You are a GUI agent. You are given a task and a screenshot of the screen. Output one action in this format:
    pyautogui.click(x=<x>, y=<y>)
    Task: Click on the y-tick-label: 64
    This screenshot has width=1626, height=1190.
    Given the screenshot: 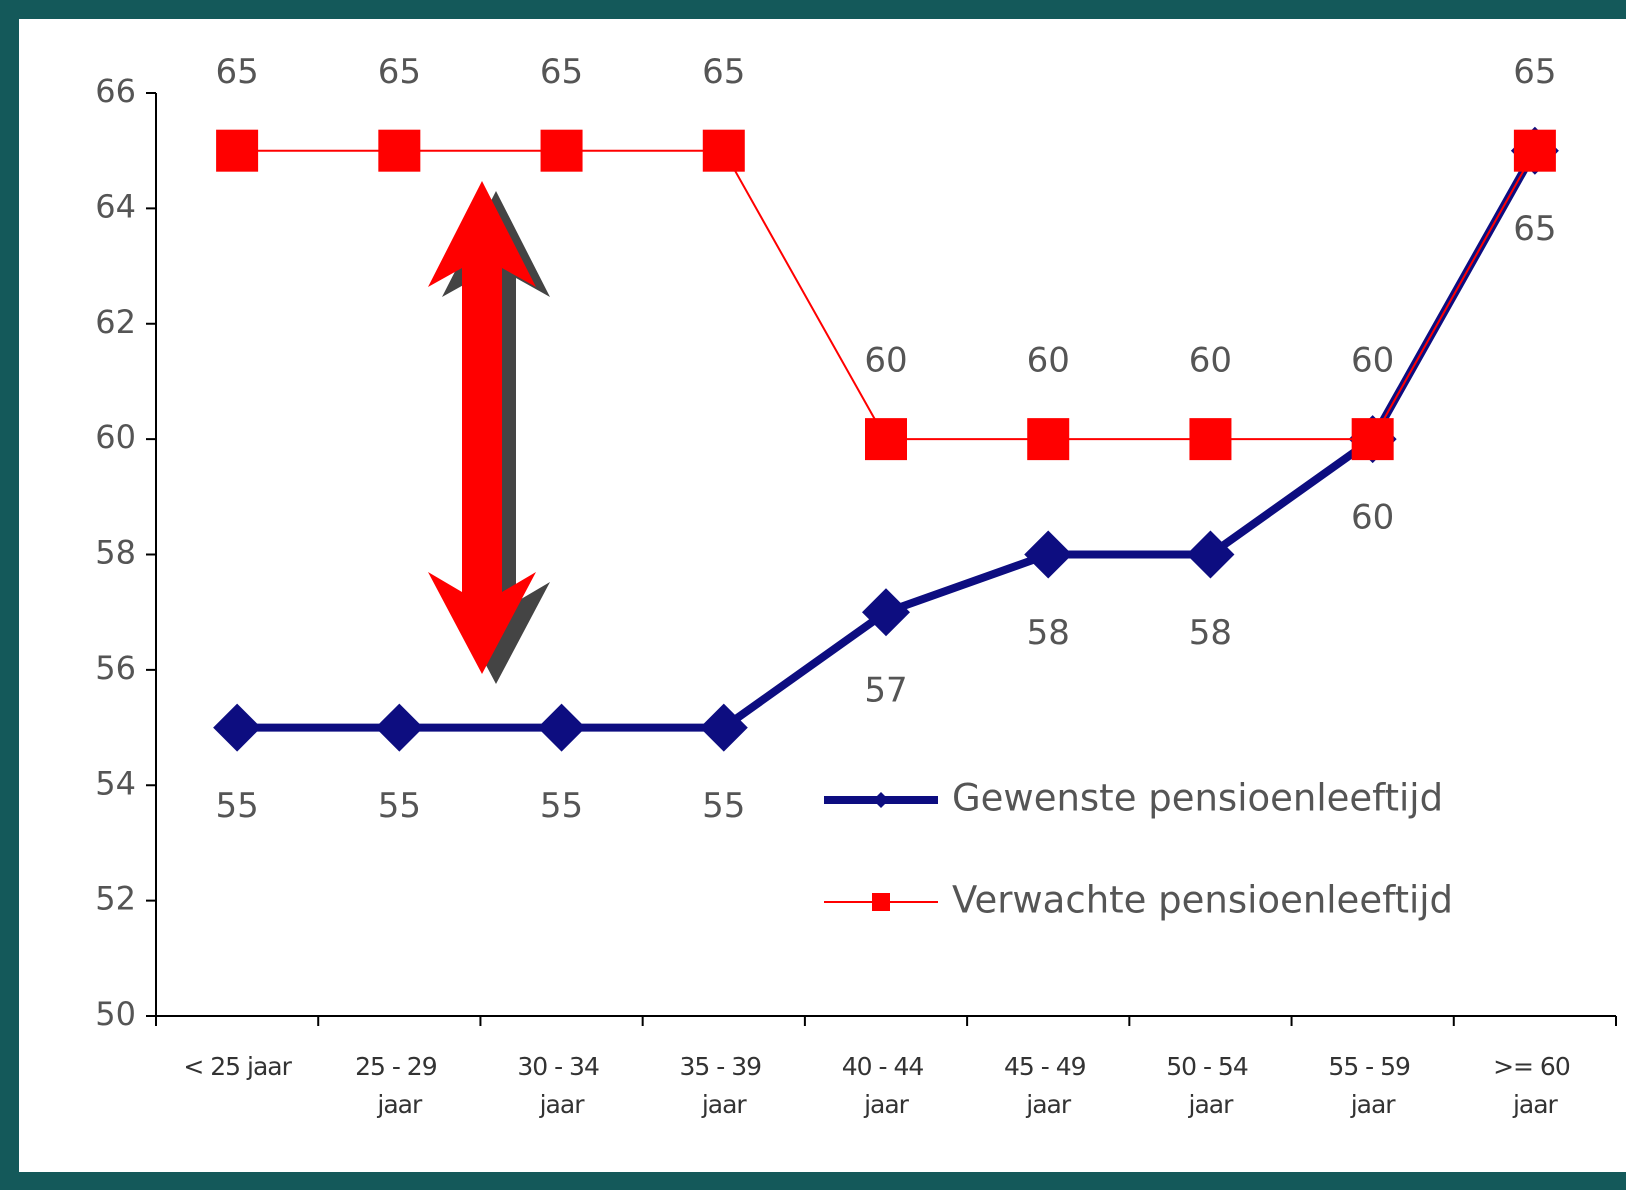 What is the action you would take?
    pyautogui.click(x=115, y=206)
    